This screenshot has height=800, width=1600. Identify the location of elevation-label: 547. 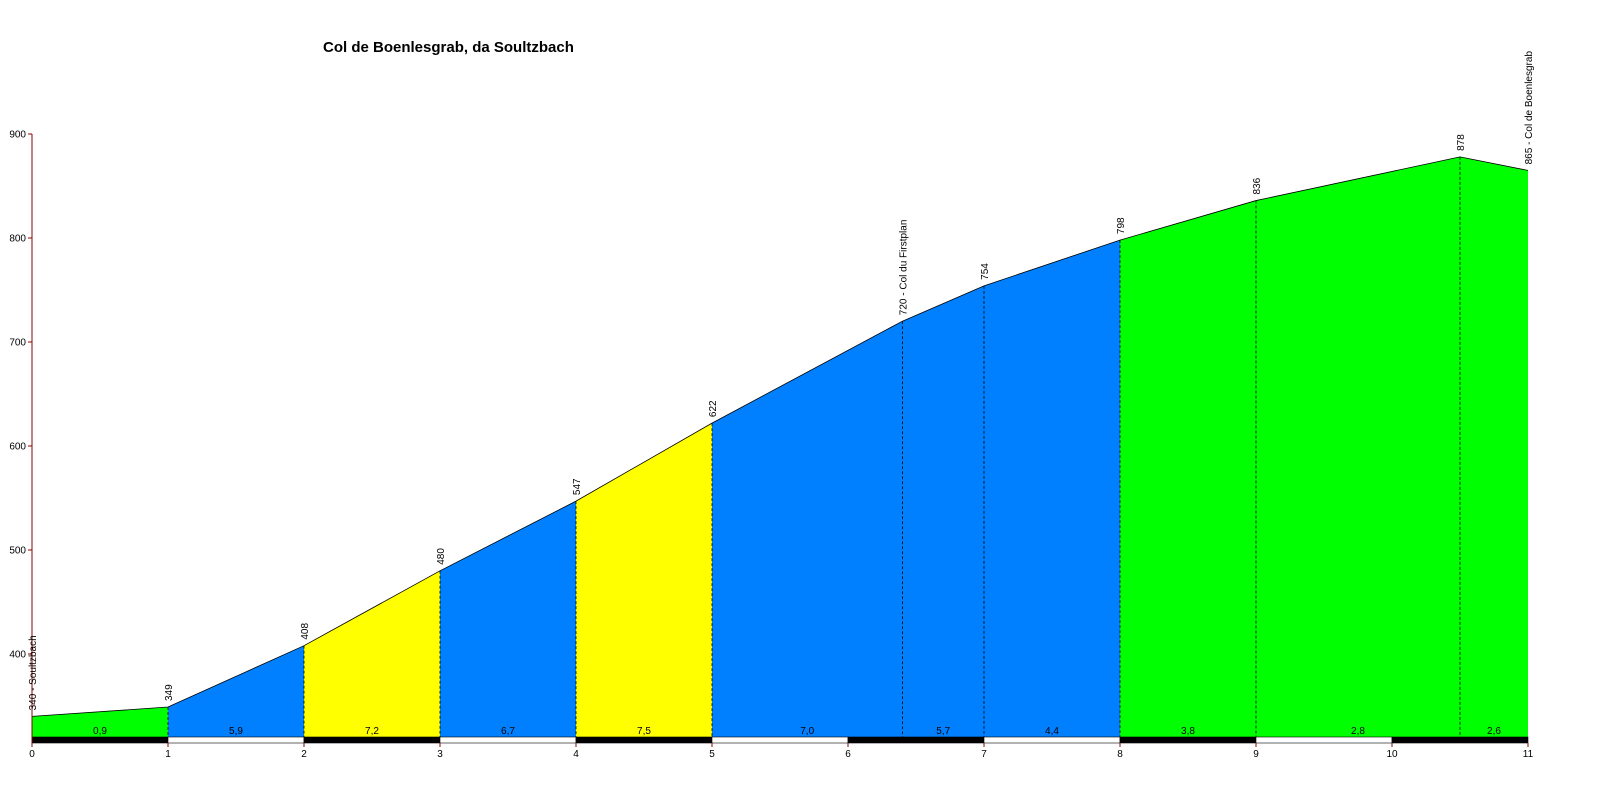
(577, 486).